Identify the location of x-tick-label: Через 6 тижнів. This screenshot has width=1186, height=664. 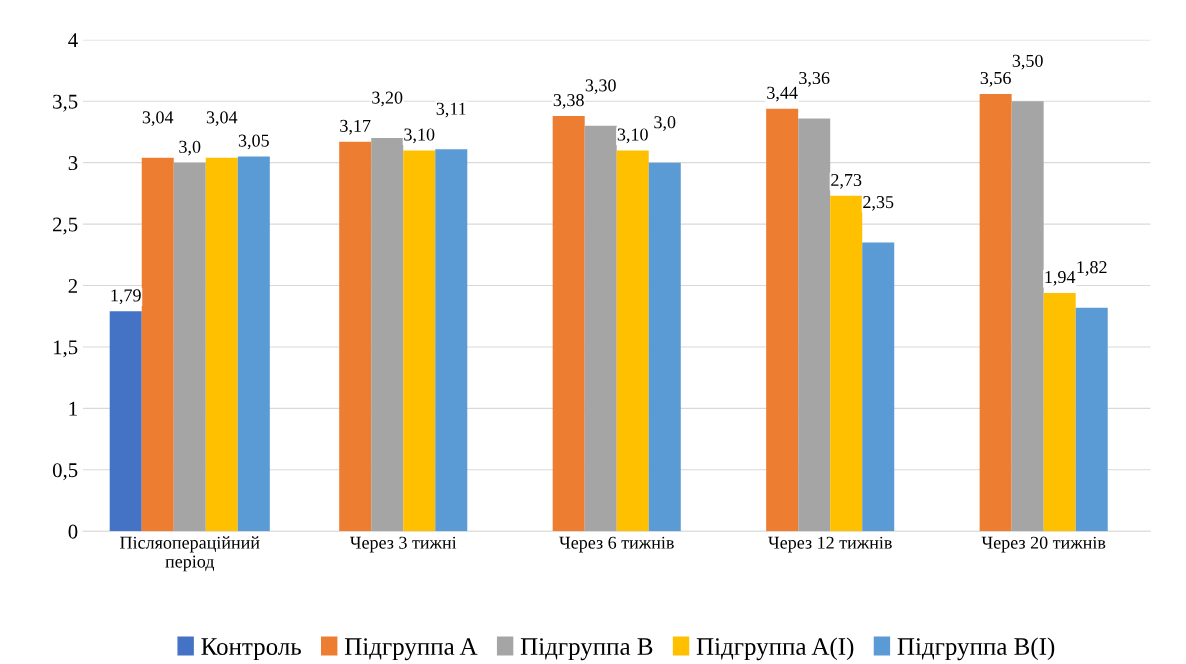
(616, 544).